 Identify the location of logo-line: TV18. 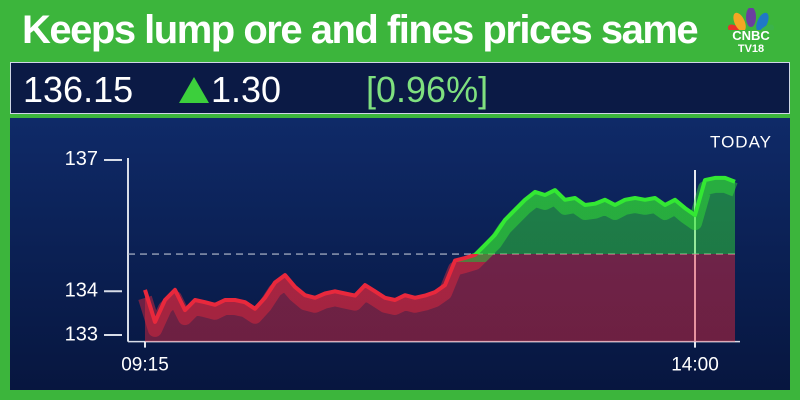
(751, 49).